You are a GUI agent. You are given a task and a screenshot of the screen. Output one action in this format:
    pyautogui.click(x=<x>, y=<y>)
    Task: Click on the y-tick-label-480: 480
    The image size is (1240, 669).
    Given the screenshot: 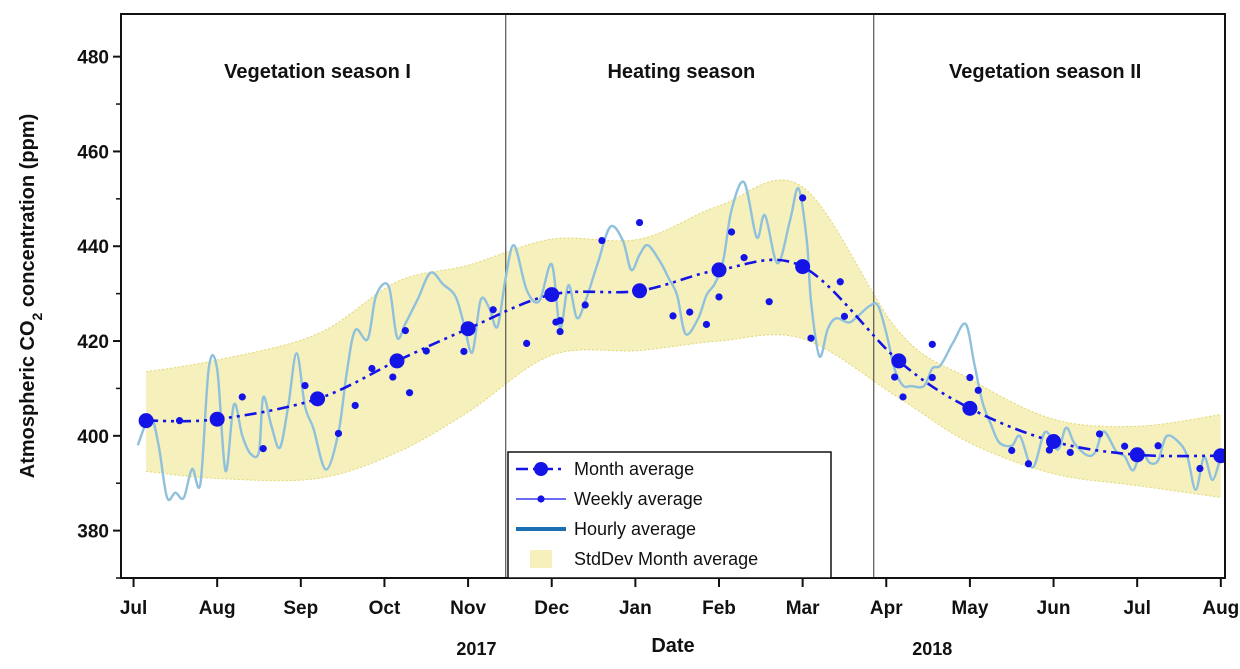 What is the action you would take?
    pyautogui.click(x=93, y=58)
    